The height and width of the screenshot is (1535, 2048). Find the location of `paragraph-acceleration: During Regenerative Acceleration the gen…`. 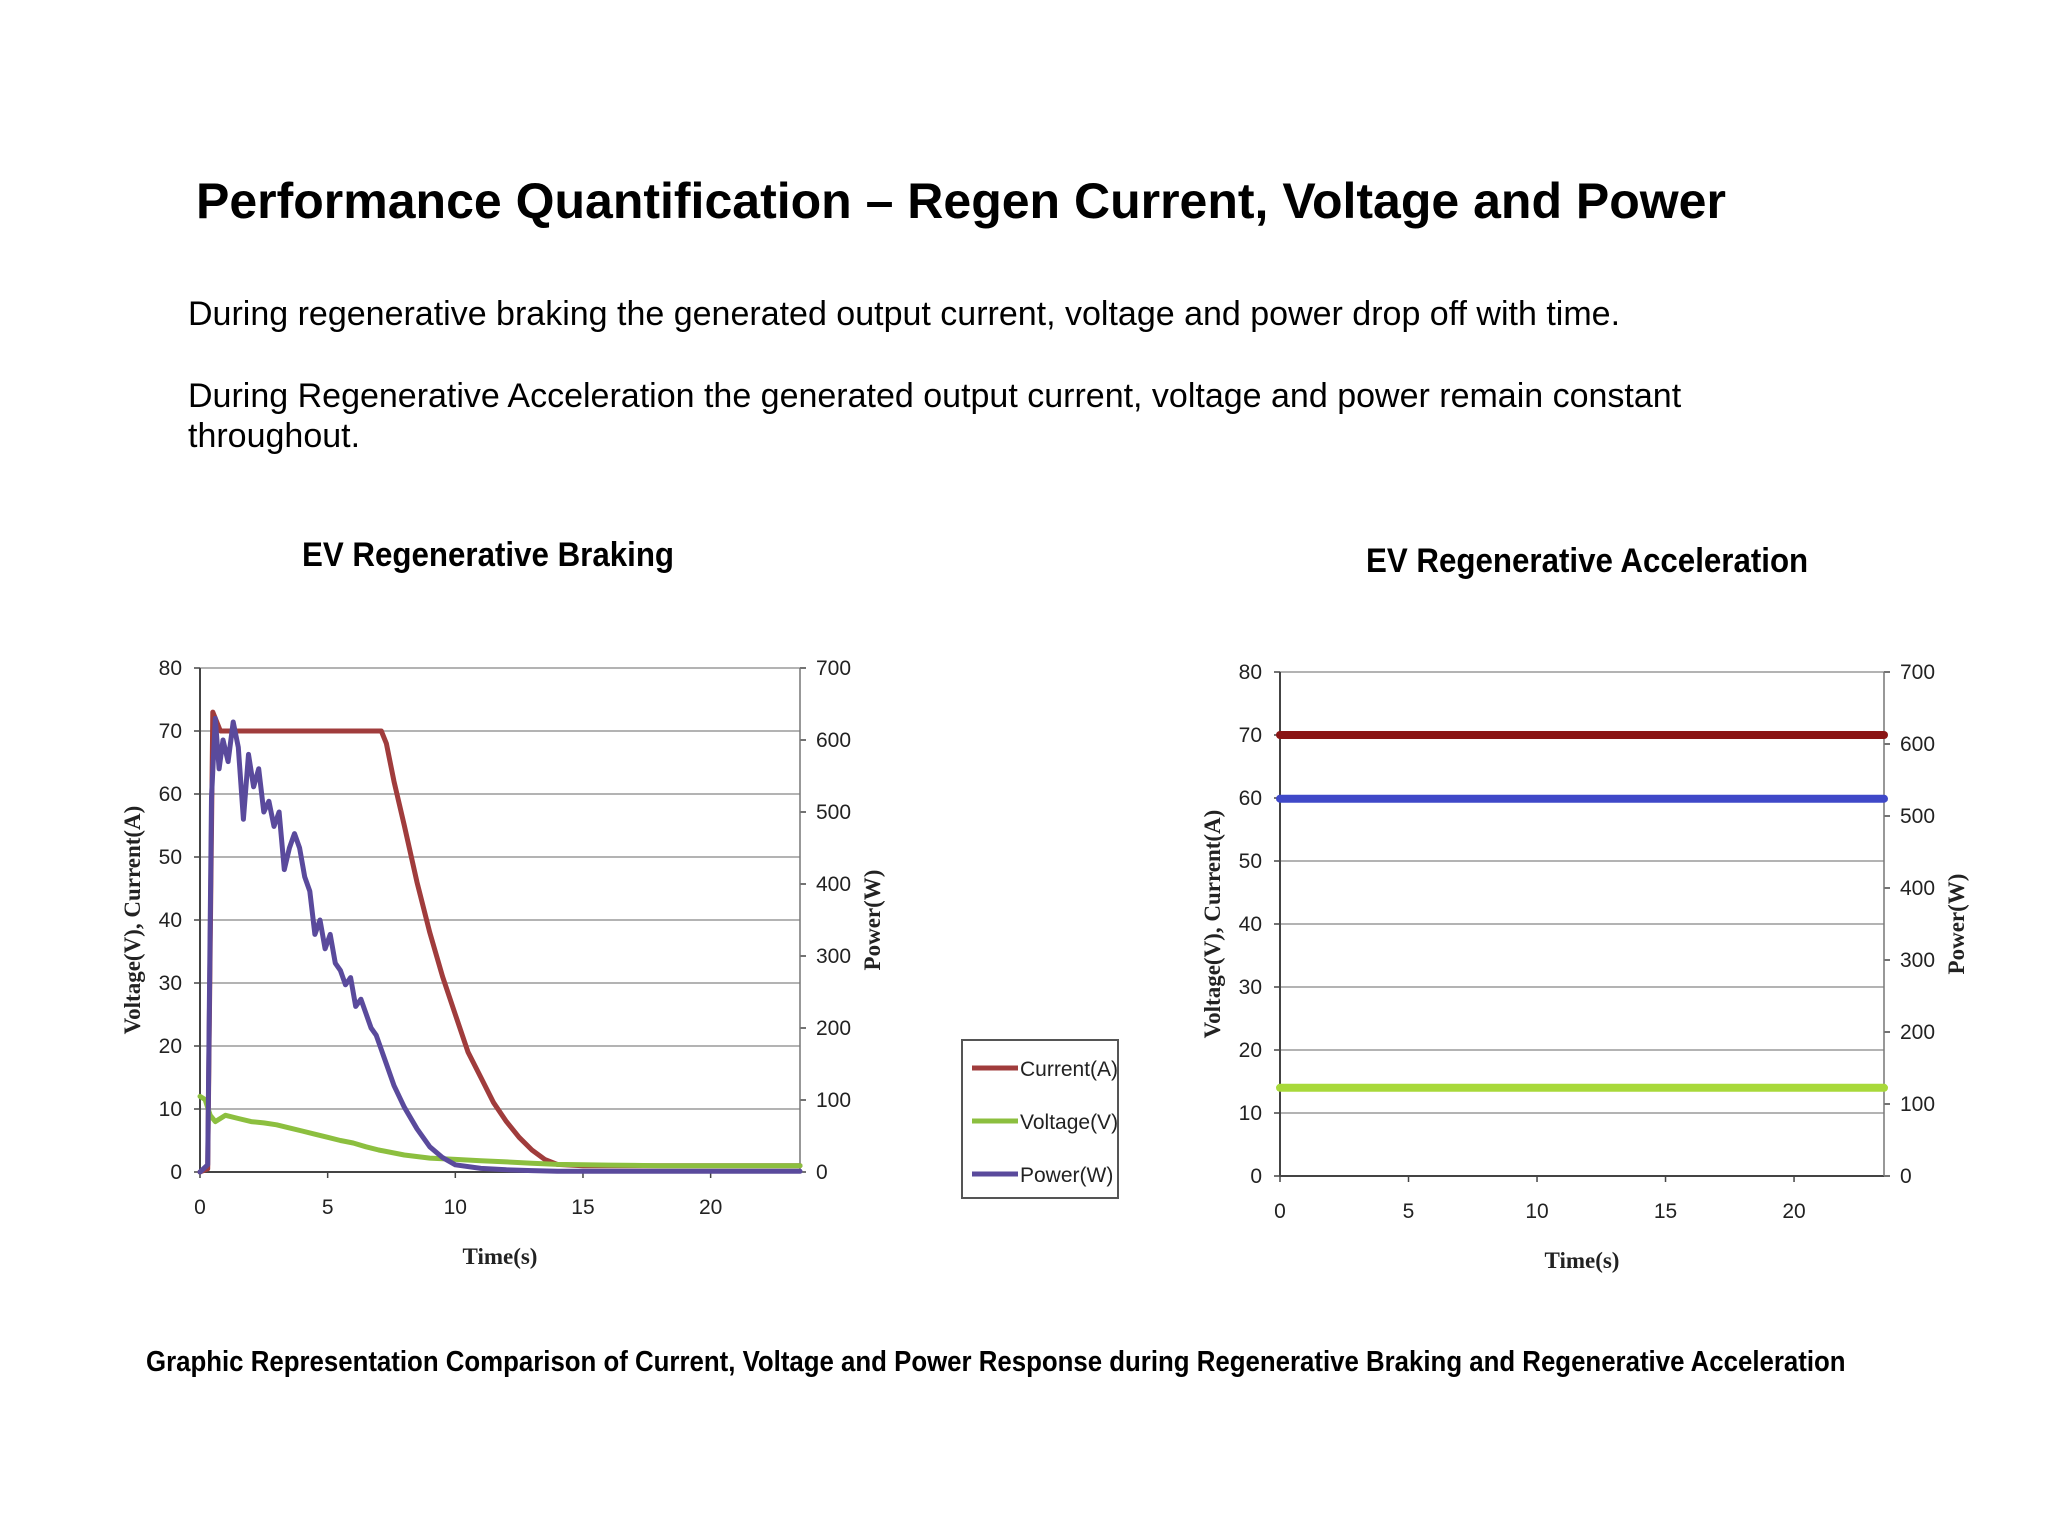

paragraph-acceleration: During Regenerative Acceleration the gen… is located at coordinates (935, 416).